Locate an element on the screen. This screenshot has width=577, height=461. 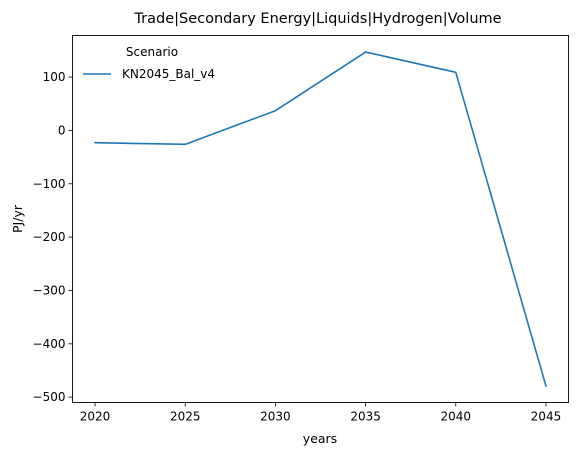
y-axis-ticks: 100 0 −100 −200 −300 −400 −500 is located at coordinates (53, 237).